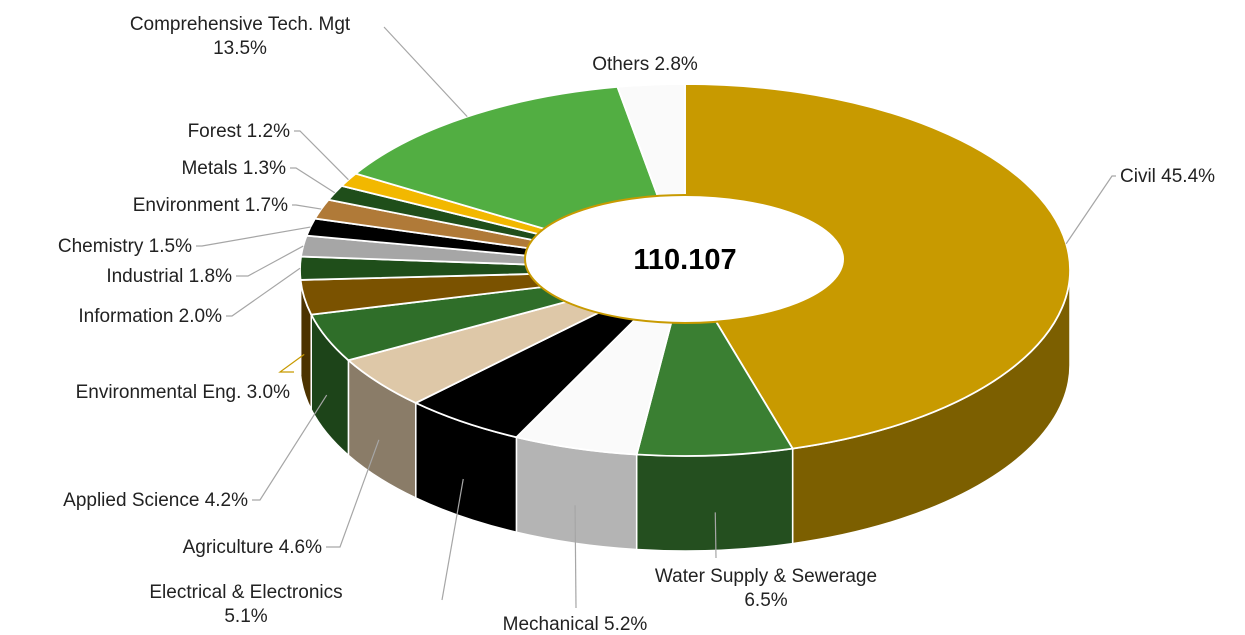 This screenshot has height=635, width=1245. What do you see at coordinates (210, 205) in the screenshot?
I see `slice-label-environment: Environment 1.7%` at bounding box center [210, 205].